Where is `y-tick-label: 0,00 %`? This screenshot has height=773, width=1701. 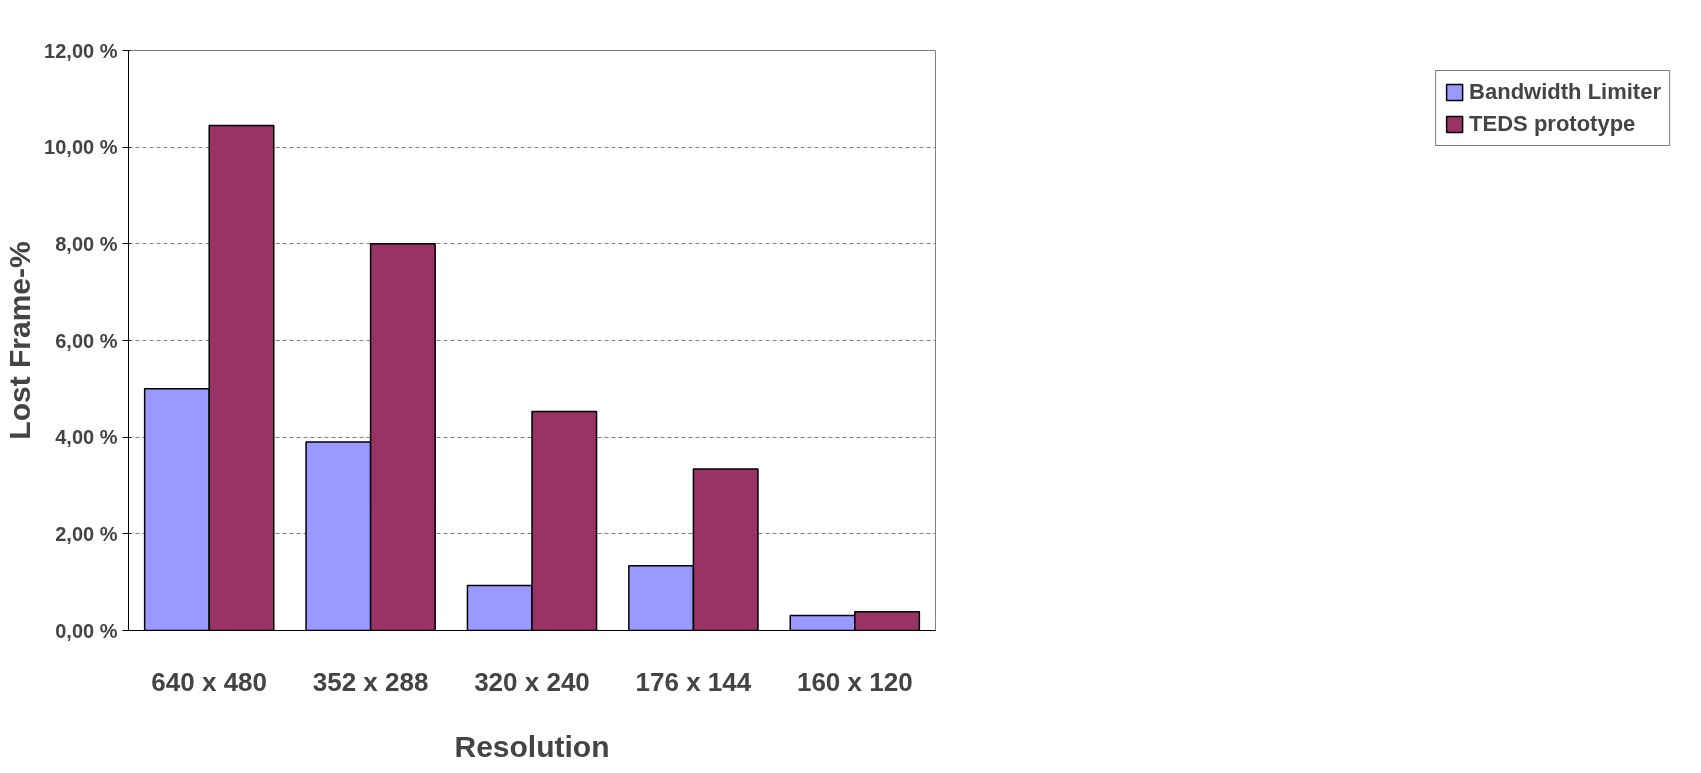
y-tick-label: 0,00 % is located at coordinates (86, 630).